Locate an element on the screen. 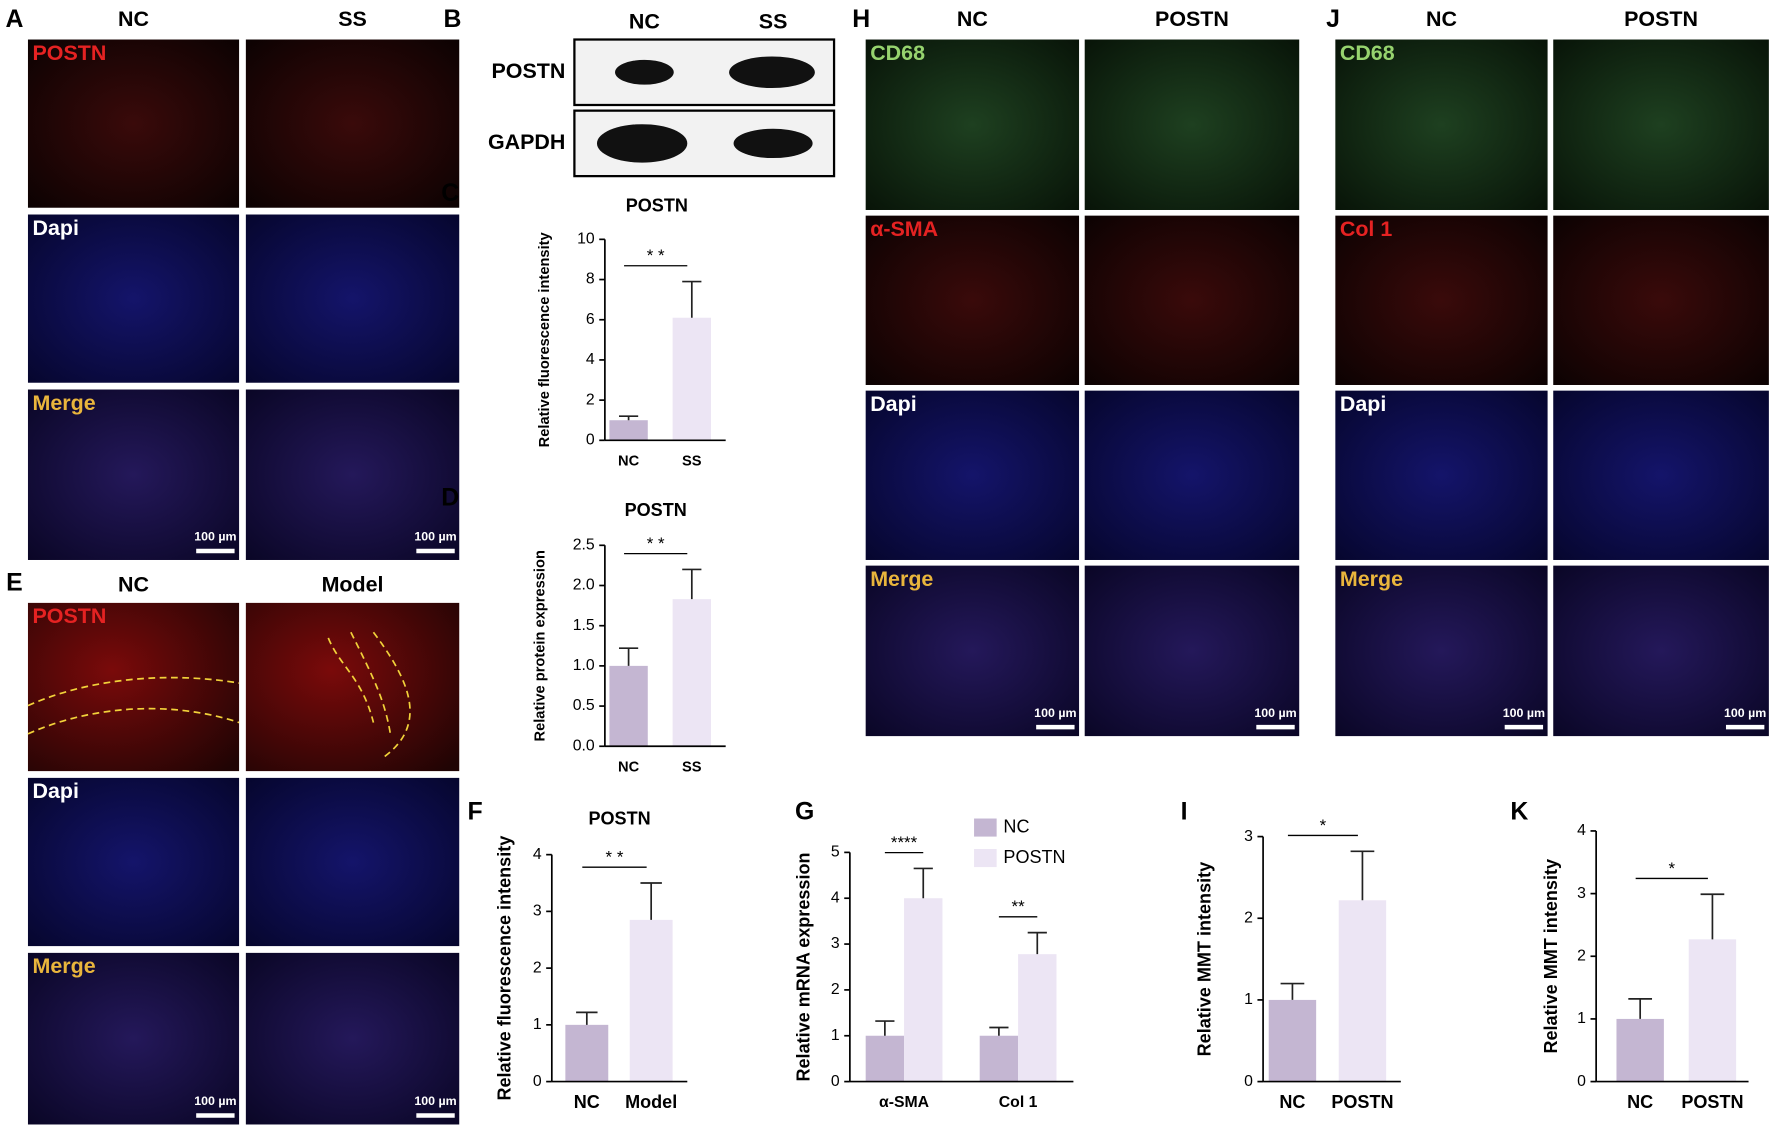  y-axis-label: Relative mRNA expression is located at coordinates (803, 966).